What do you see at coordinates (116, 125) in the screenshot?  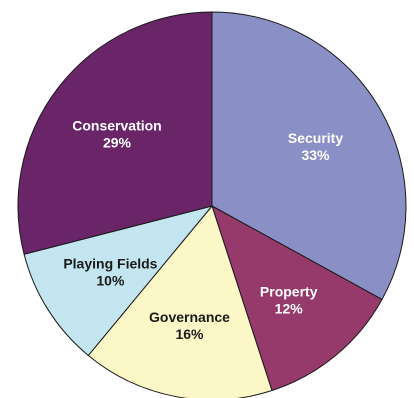 I see `slice-name-label-conservation: Conservation` at bounding box center [116, 125].